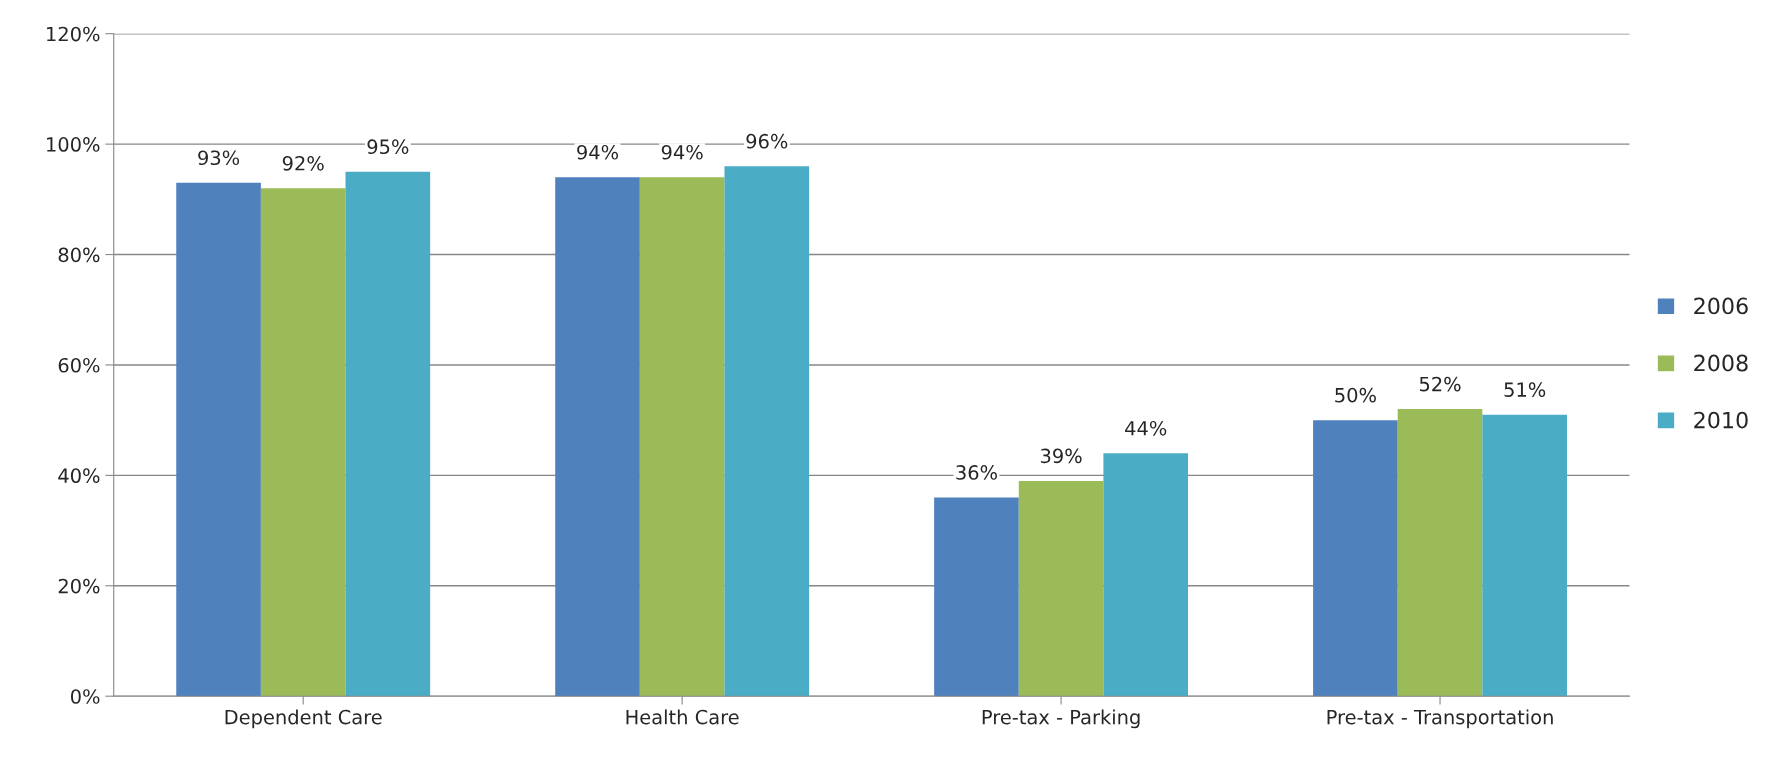  I want to click on x-tick-label: Dependent Care, so click(303, 719).